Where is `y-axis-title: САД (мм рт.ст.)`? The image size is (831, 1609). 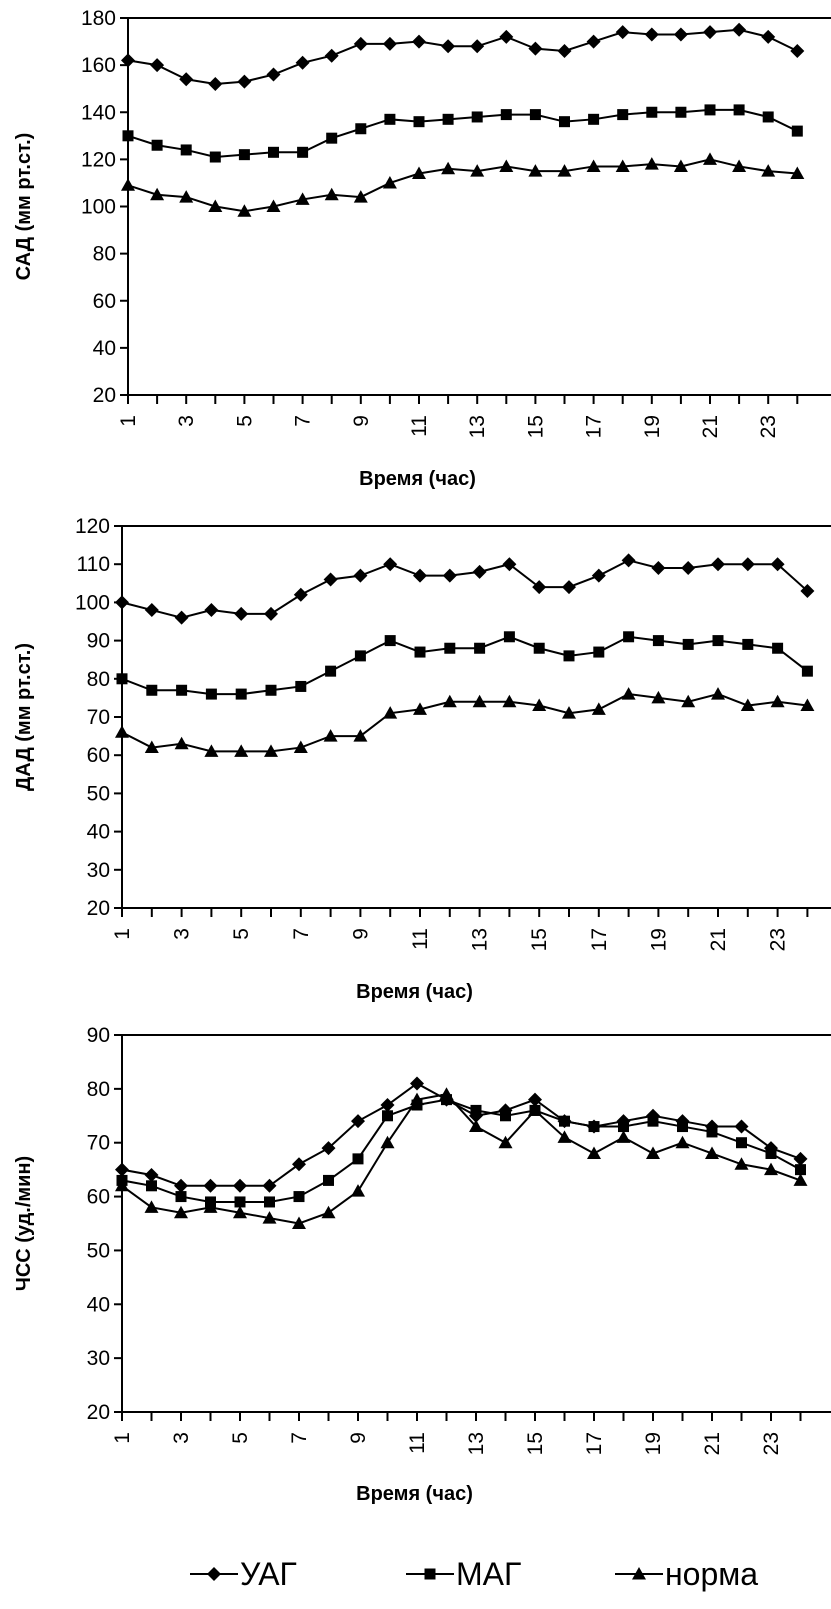 y-axis-title: САД (мм рт.ст.) is located at coordinates (24, 207).